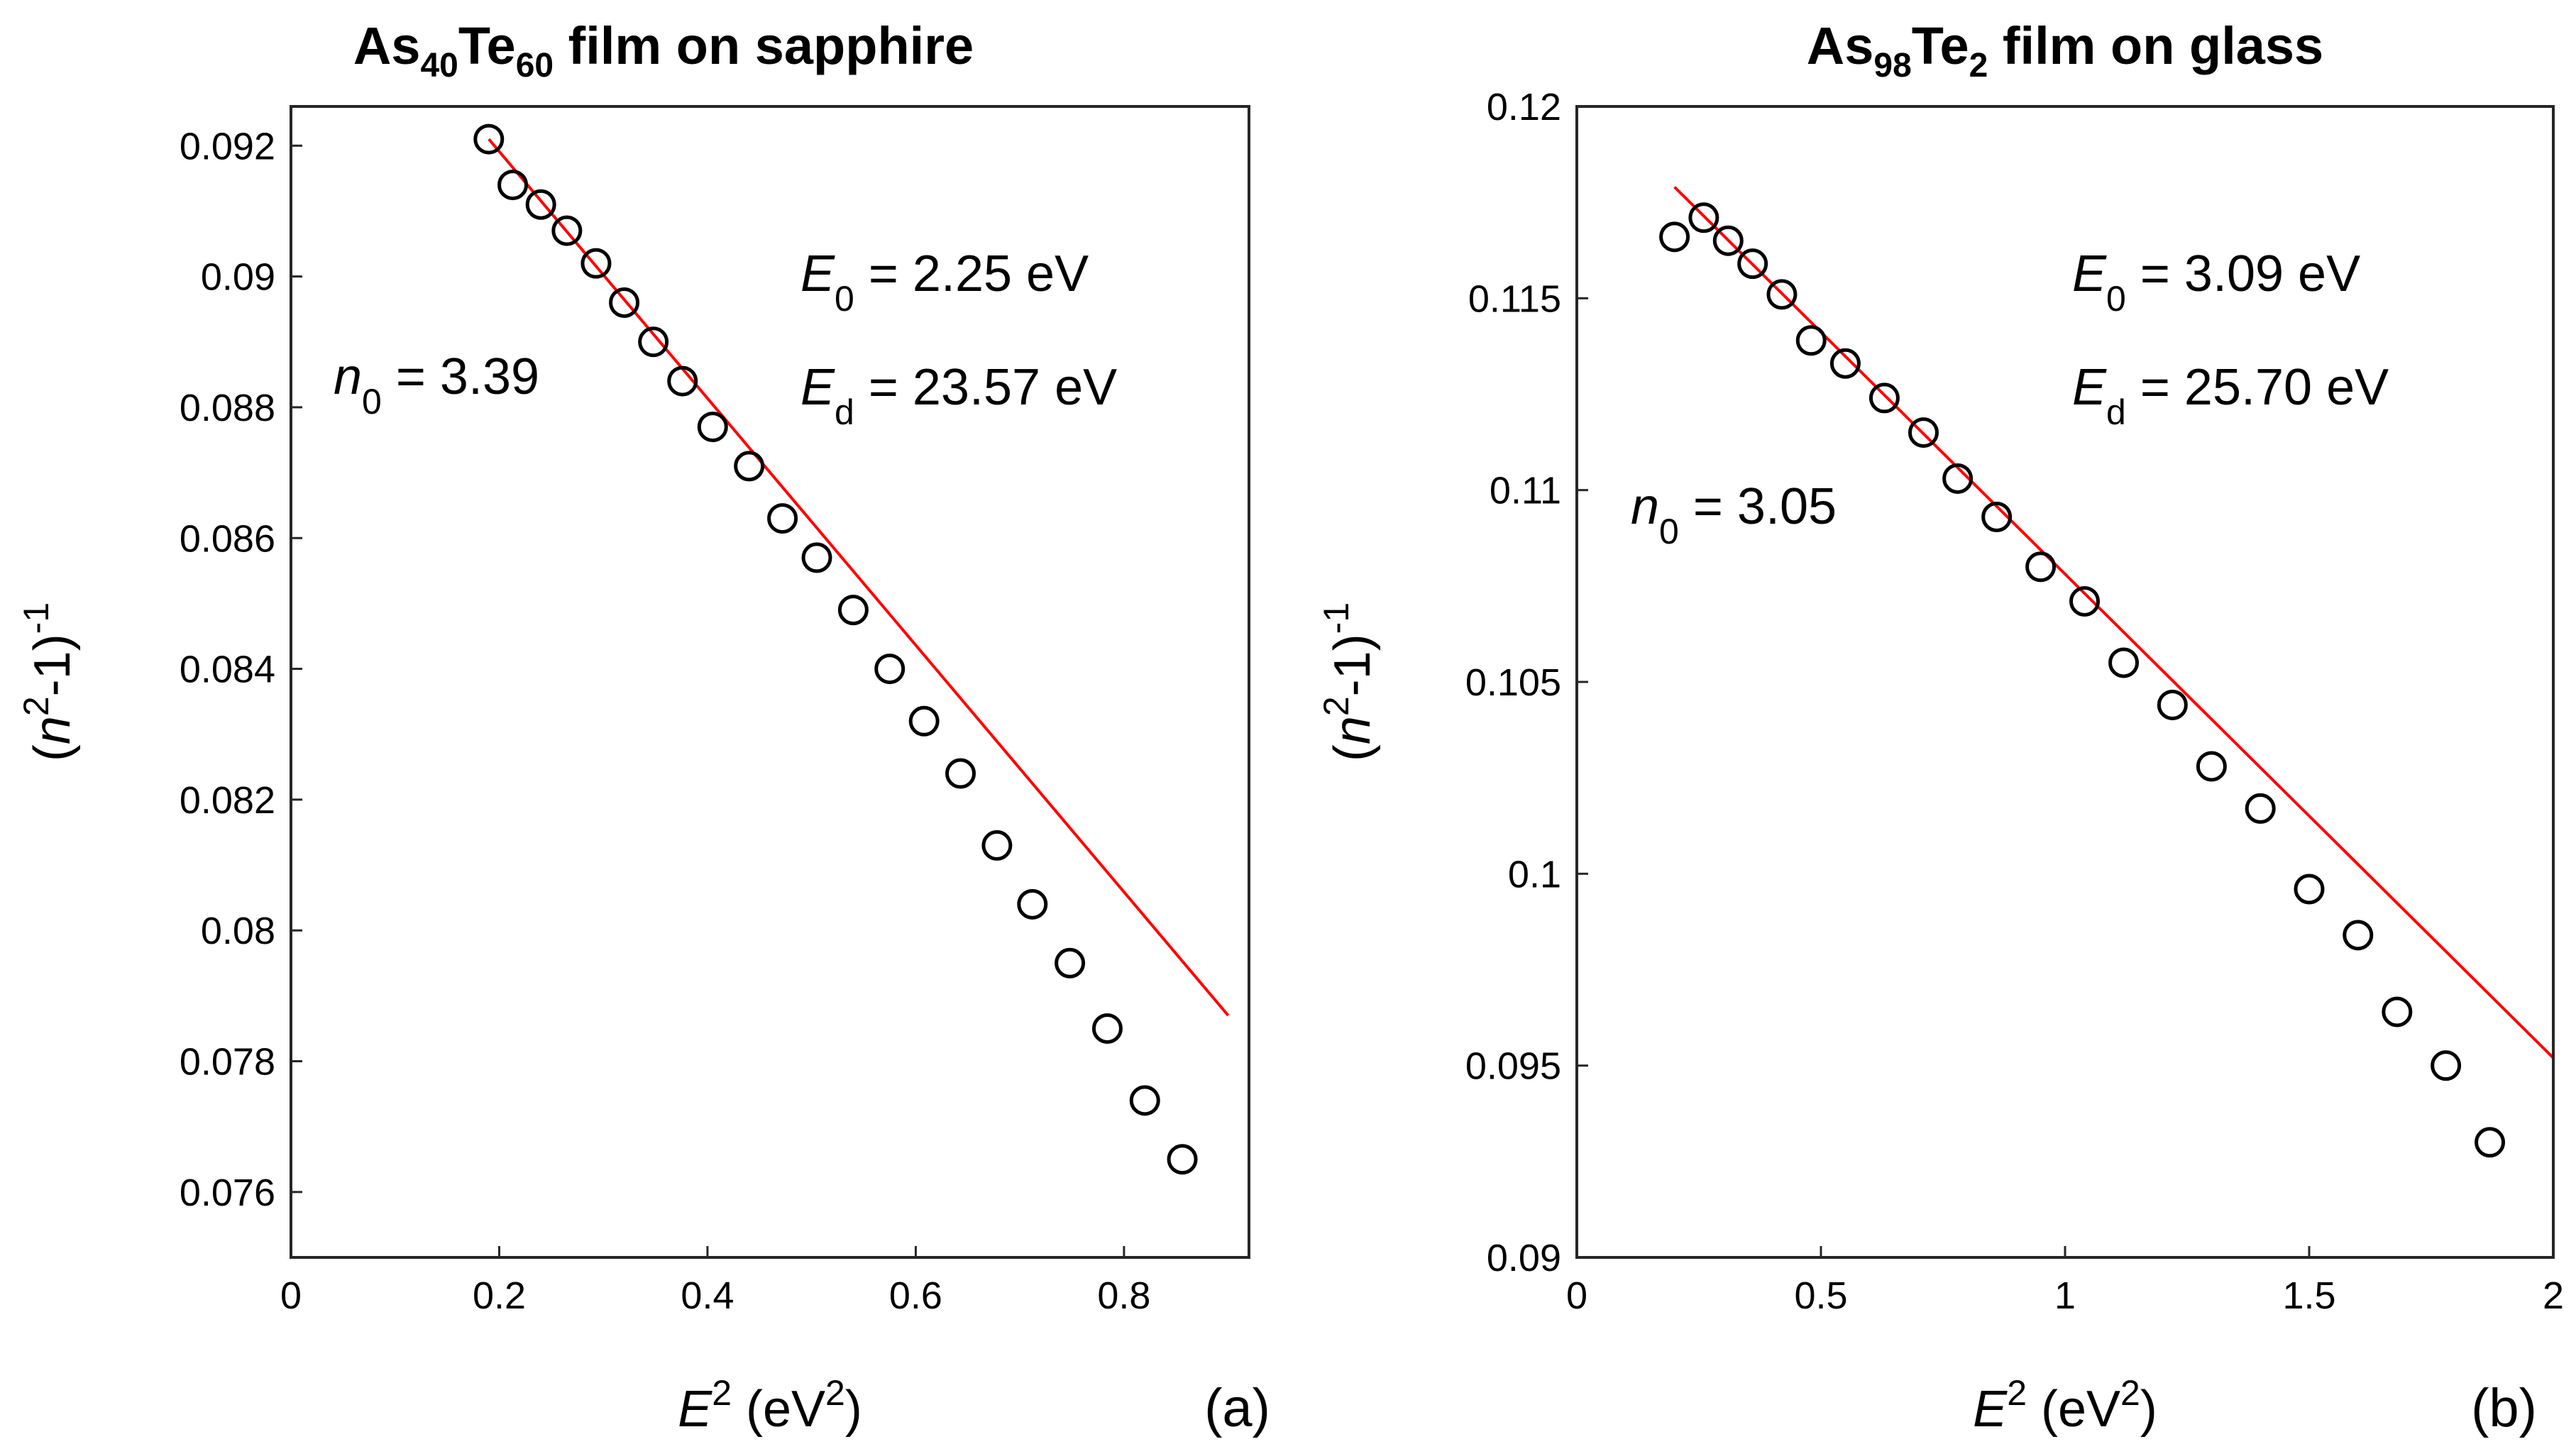  I want to click on chart-a-y-axis-label: (n2-1)-1, so click(48, 681).